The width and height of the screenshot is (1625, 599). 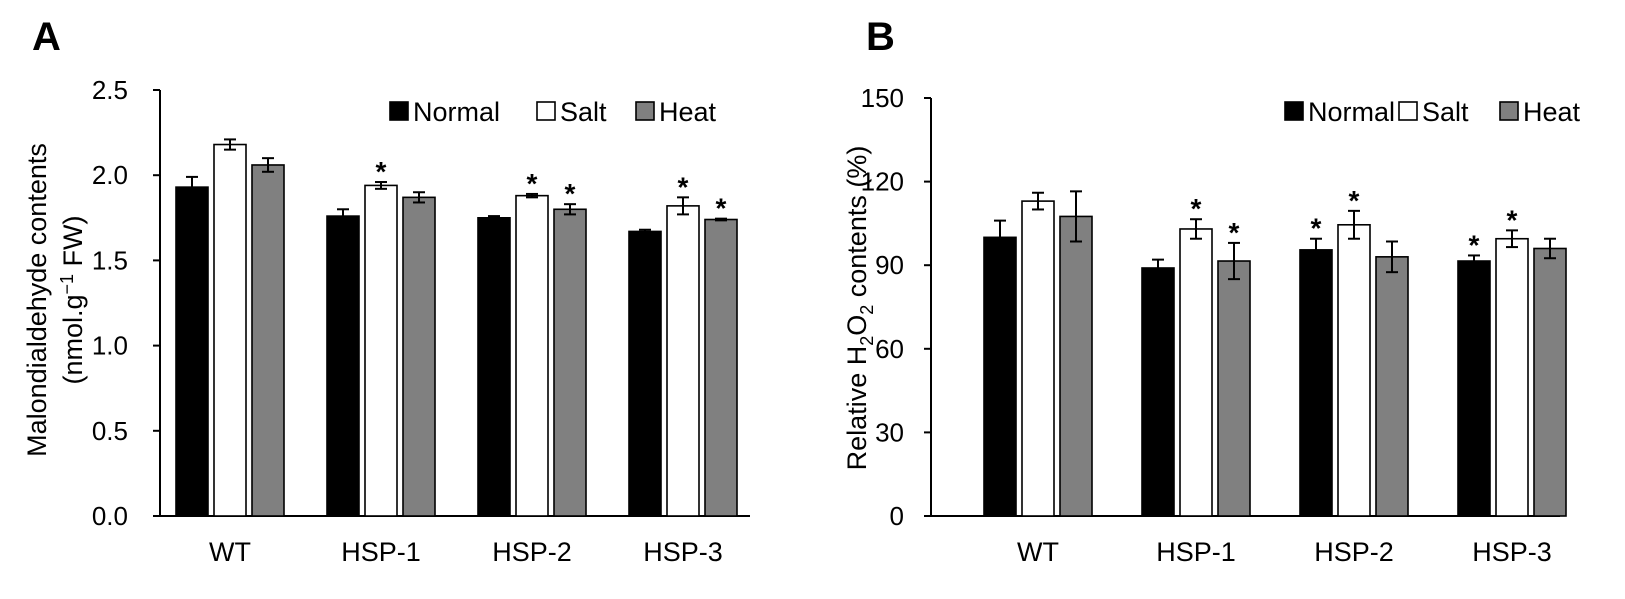 I want to click on panel-b-category-label: WT, so click(x=1038, y=552).